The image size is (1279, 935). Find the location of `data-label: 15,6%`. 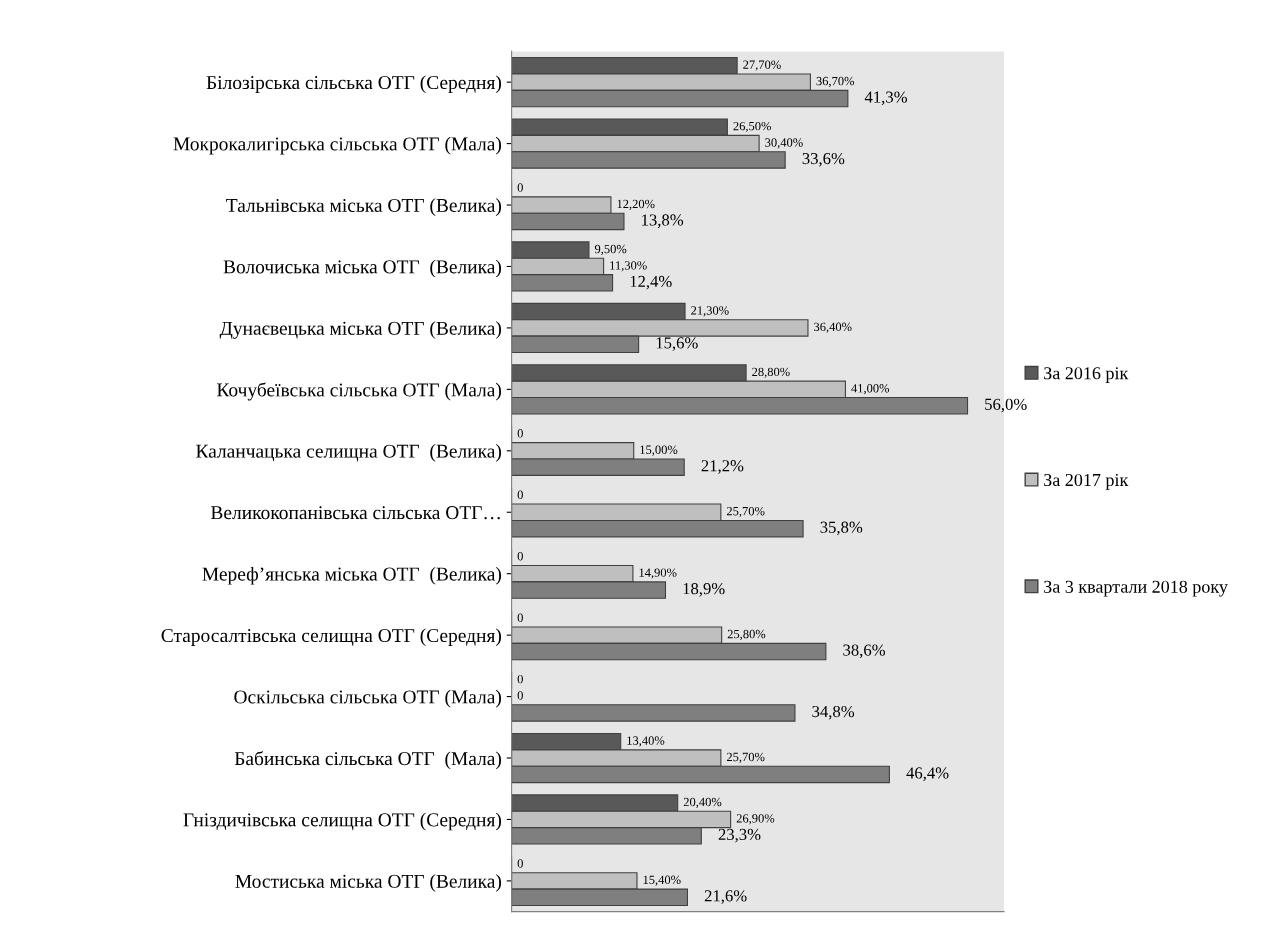

data-label: 15,6% is located at coordinates (677, 344).